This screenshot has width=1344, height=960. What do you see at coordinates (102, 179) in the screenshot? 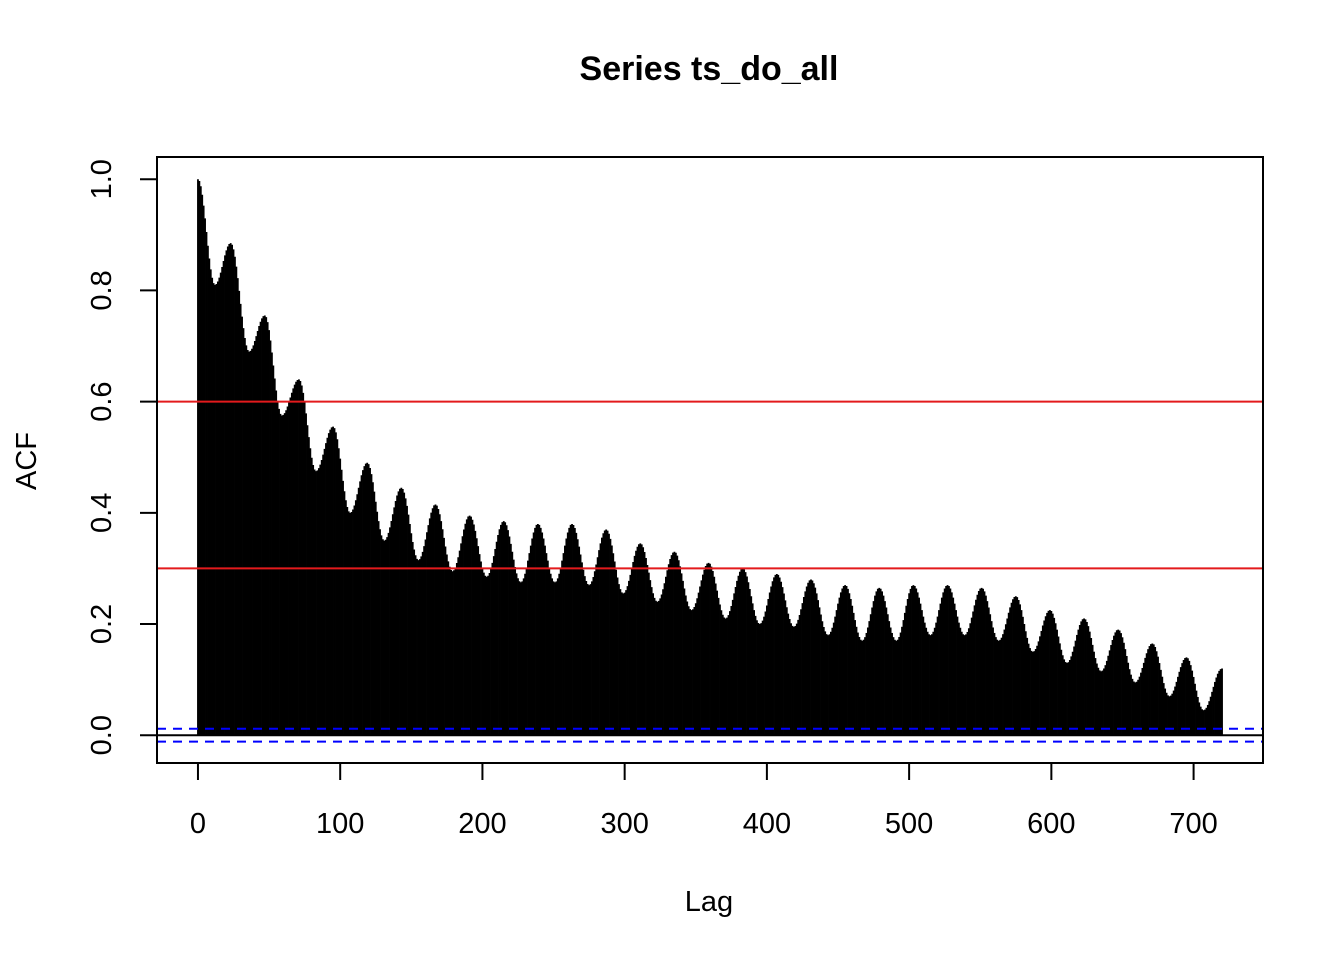
I see `y-tick-label: 1.0` at bounding box center [102, 179].